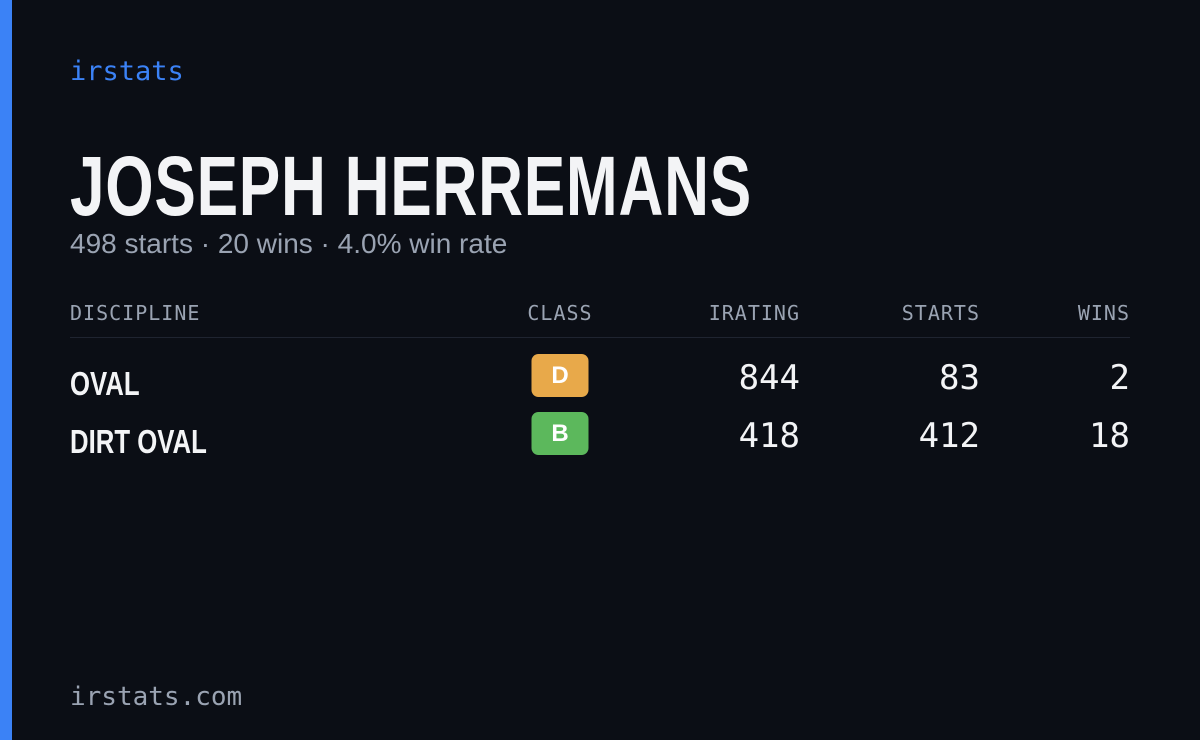 Image resolution: width=1200 pixels, height=740 pixels. I want to click on brand: irstats, so click(127, 71).